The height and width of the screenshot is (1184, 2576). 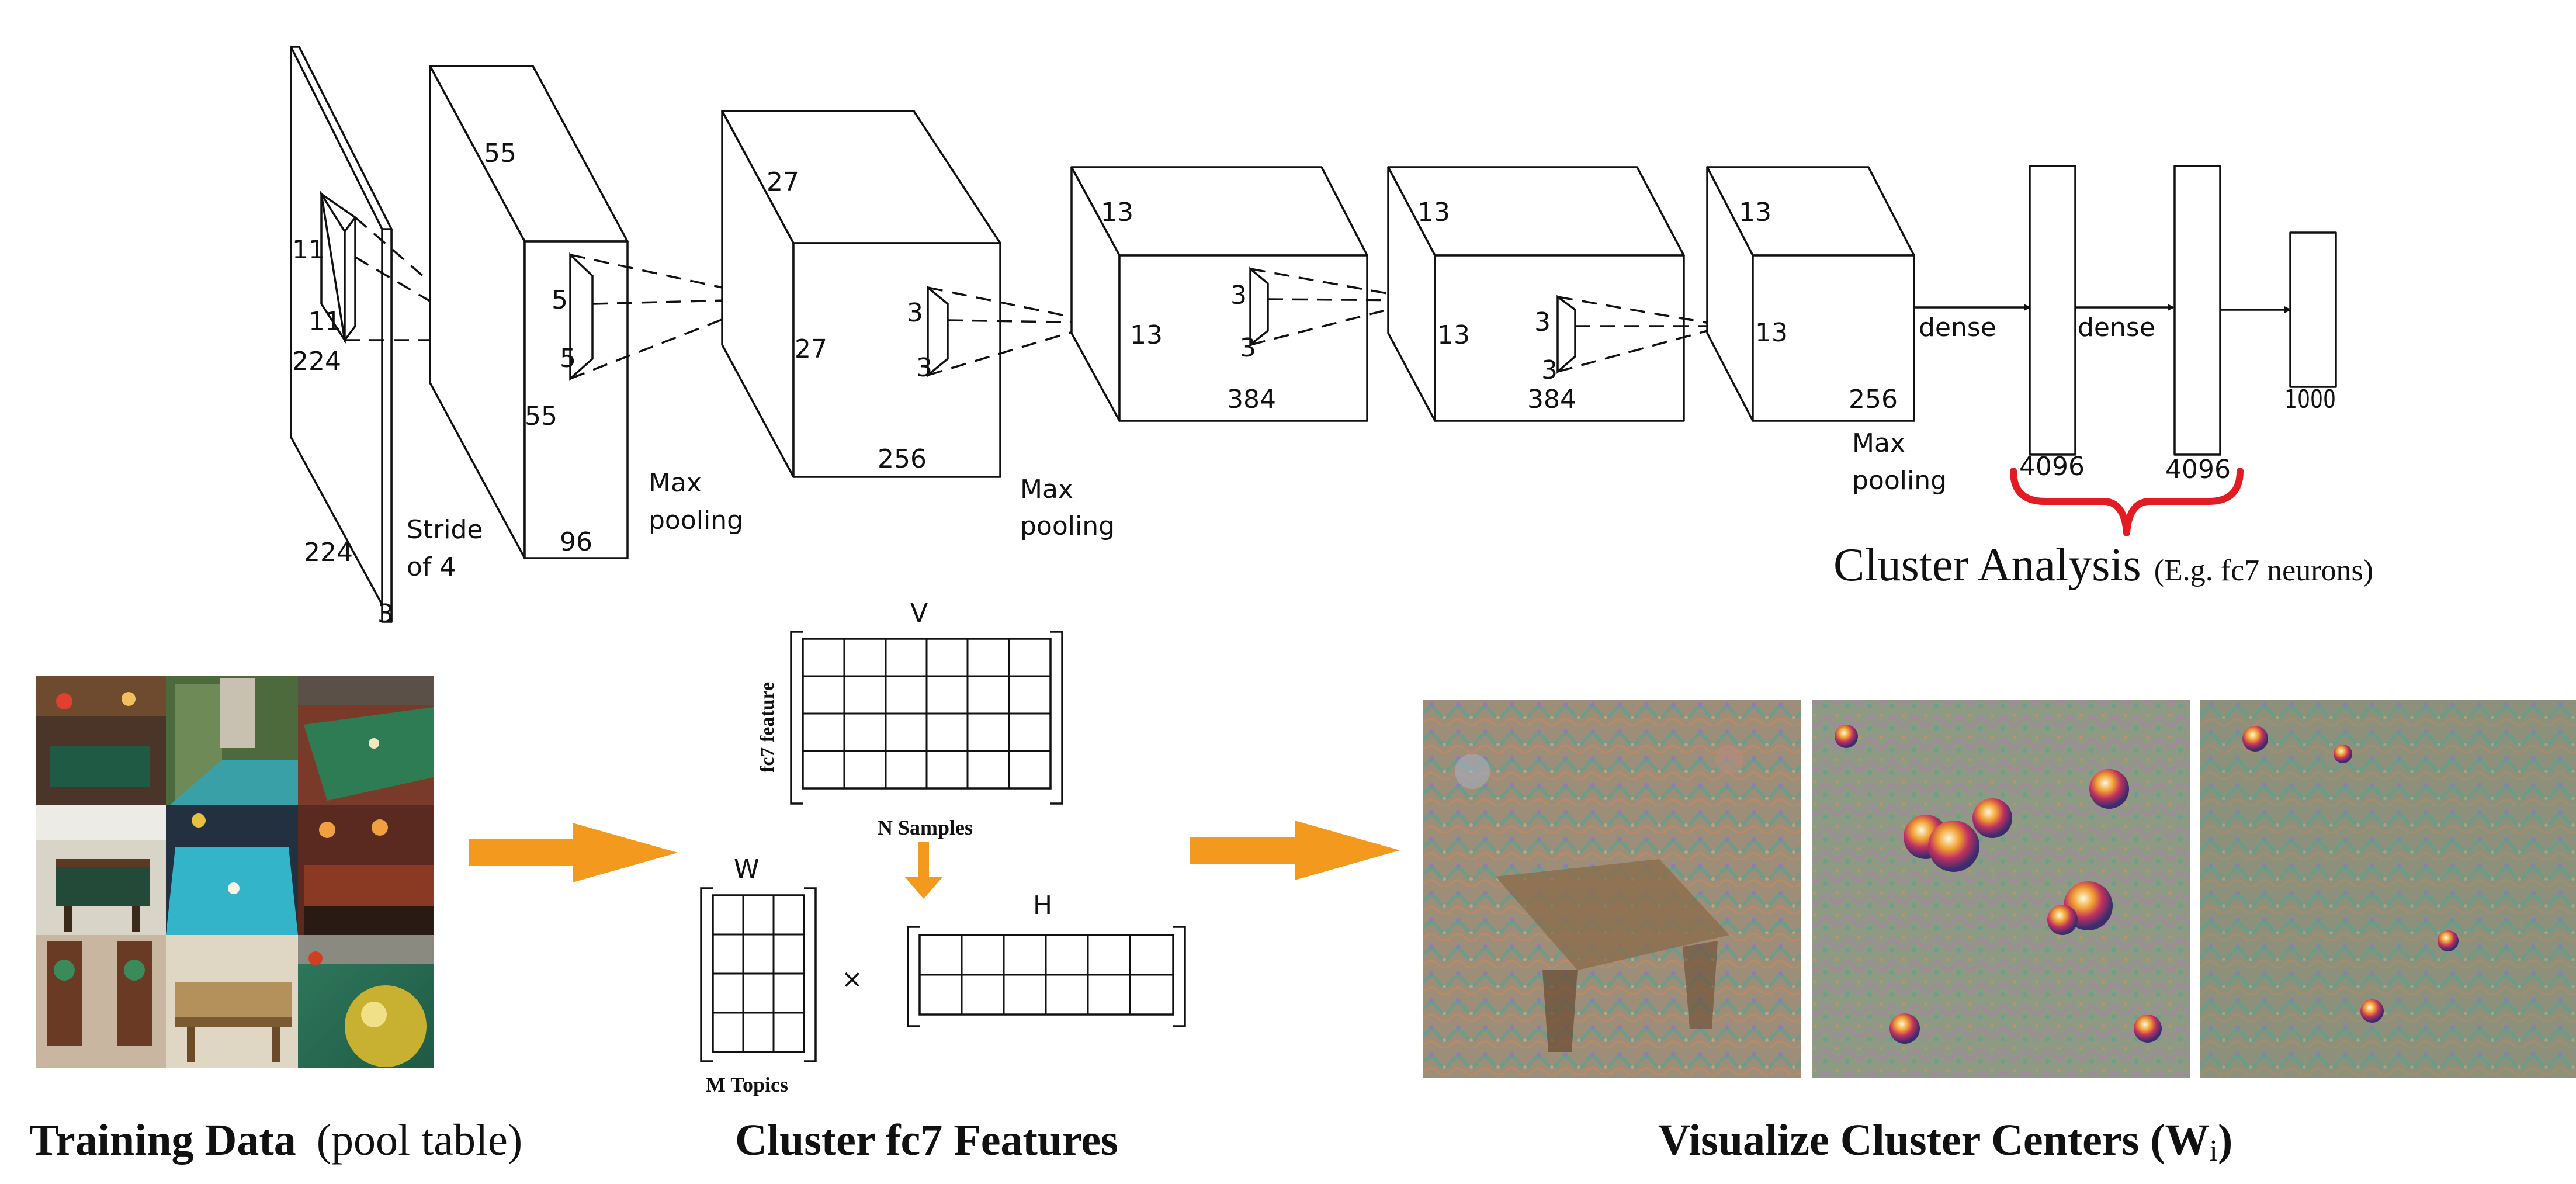 What do you see at coordinates (2052, 467) in the screenshot?
I see `fc6-size-label: 4096` at bounding box center [2052, 467].